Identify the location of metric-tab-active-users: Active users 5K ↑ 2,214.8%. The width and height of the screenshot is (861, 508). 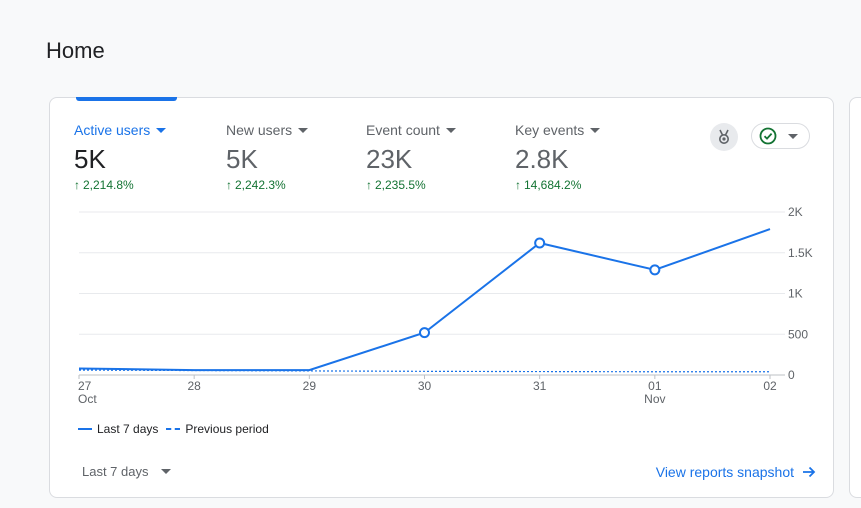
(120, 157).